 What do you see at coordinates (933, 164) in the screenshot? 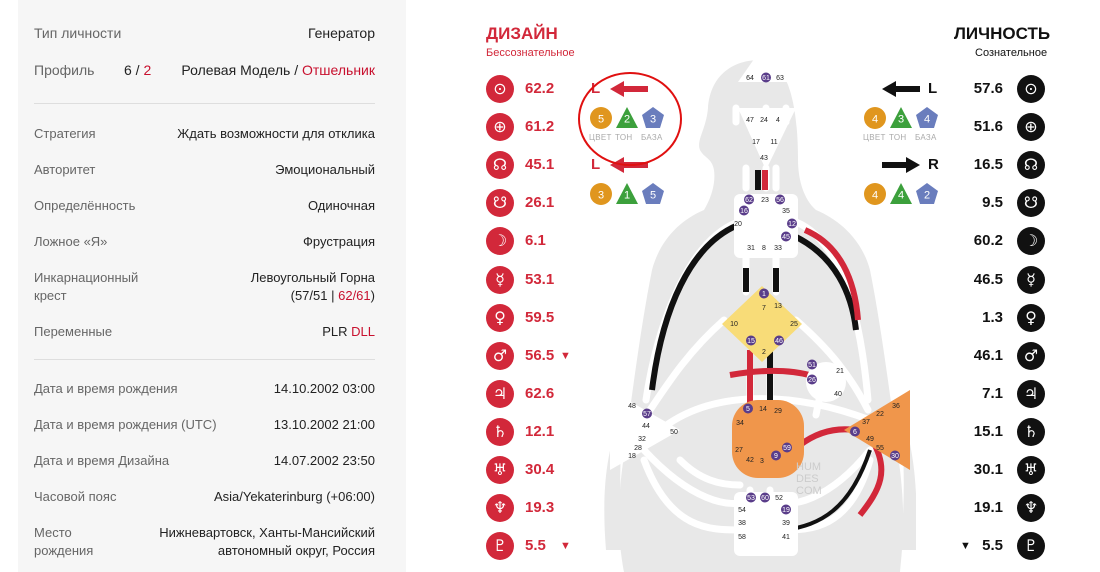
I see `arrow-letter: R` at bounding box center [933, 164].